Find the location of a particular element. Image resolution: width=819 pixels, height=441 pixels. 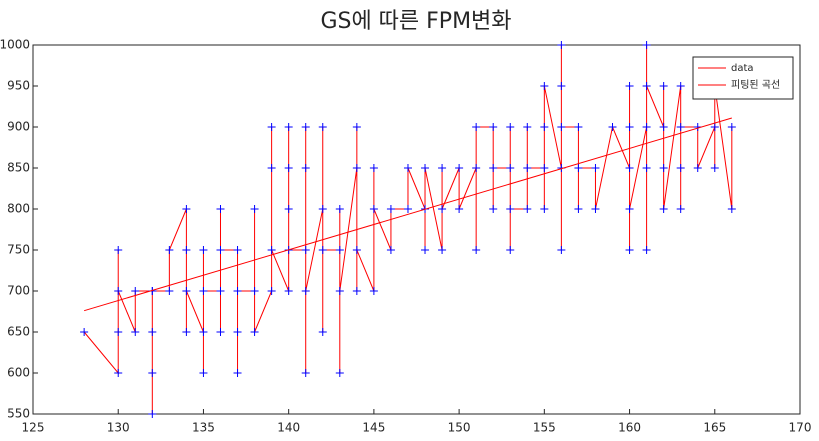

x-tick-label: 145 is located at coordinates (373, 428).